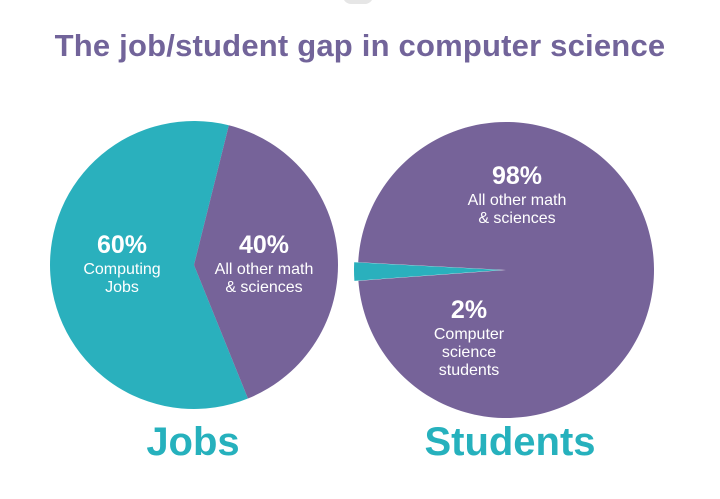 This screenshot has width=720, height=499. Describe the element at coordinates (469, 370) in the screenshot. I see `students-slice-2-label-line: students` at that location.